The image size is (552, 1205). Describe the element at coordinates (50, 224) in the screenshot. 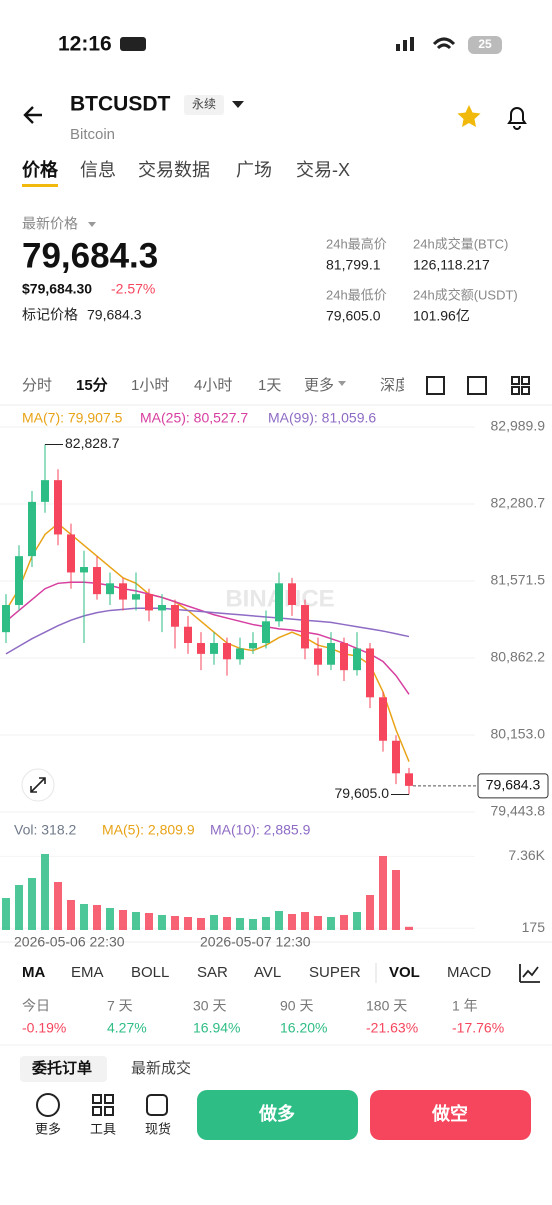

I see `price-label: 最新价格` at that location.